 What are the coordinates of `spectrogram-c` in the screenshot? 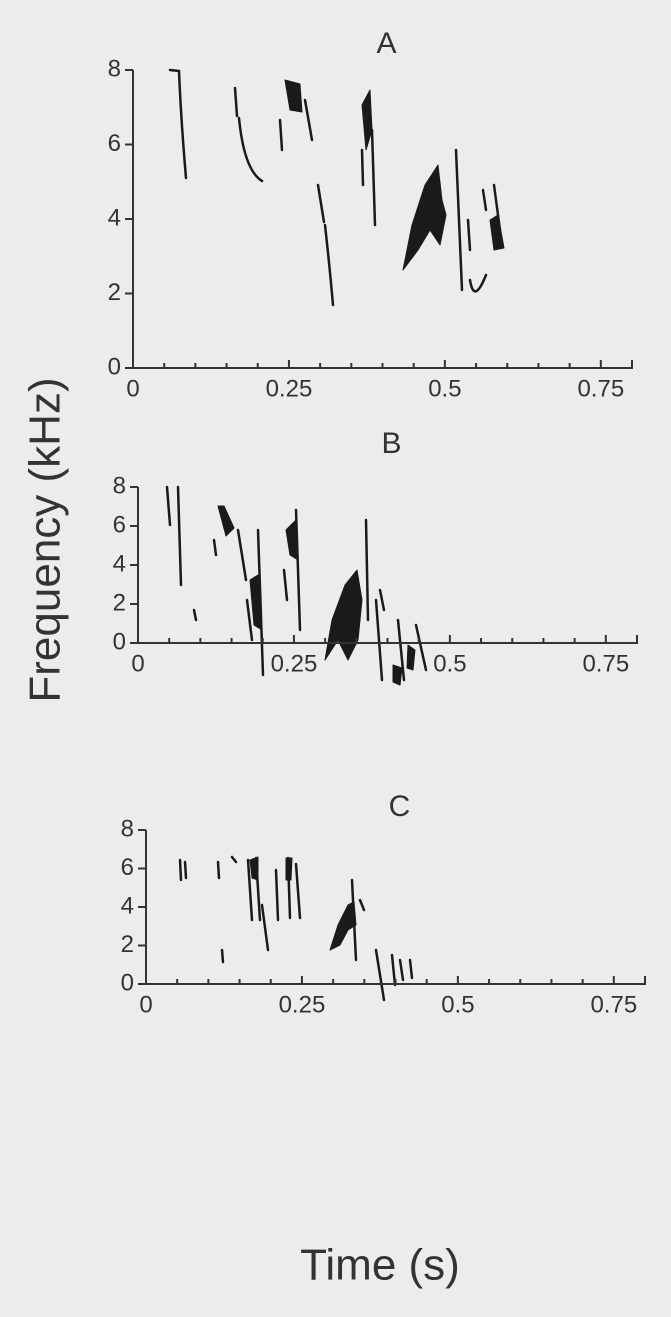 It's located at (296, 928).